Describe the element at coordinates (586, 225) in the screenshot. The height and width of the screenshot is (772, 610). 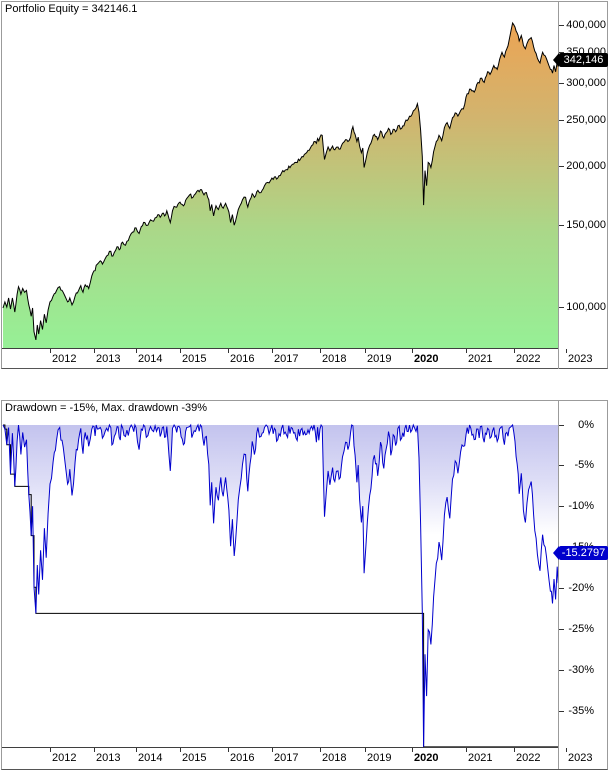
I see `equity-ytick-label: 150,000` at that location.